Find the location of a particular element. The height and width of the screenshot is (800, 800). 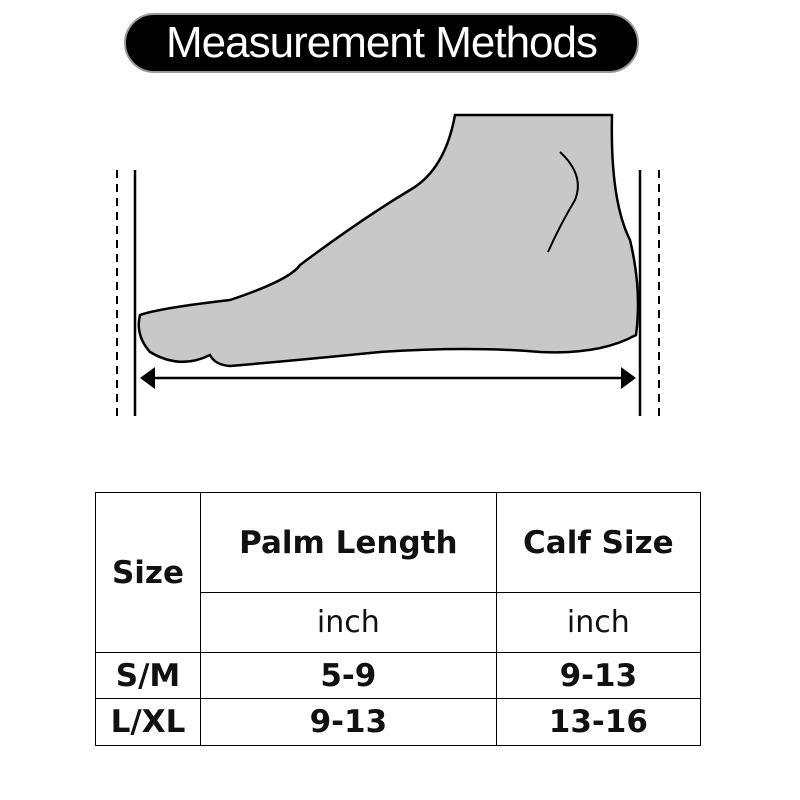

cell: S/M is located at coordinates (148, 675).